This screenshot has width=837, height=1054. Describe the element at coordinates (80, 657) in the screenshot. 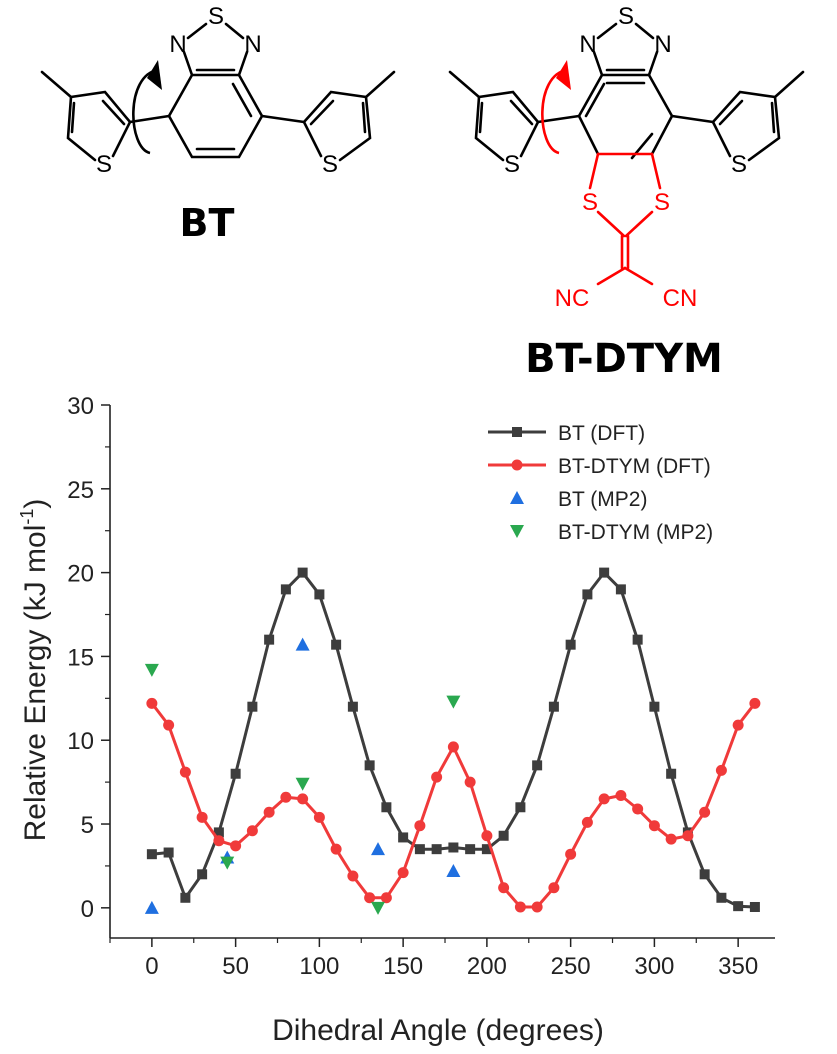

I see `y-tick-label: 15` at that location.